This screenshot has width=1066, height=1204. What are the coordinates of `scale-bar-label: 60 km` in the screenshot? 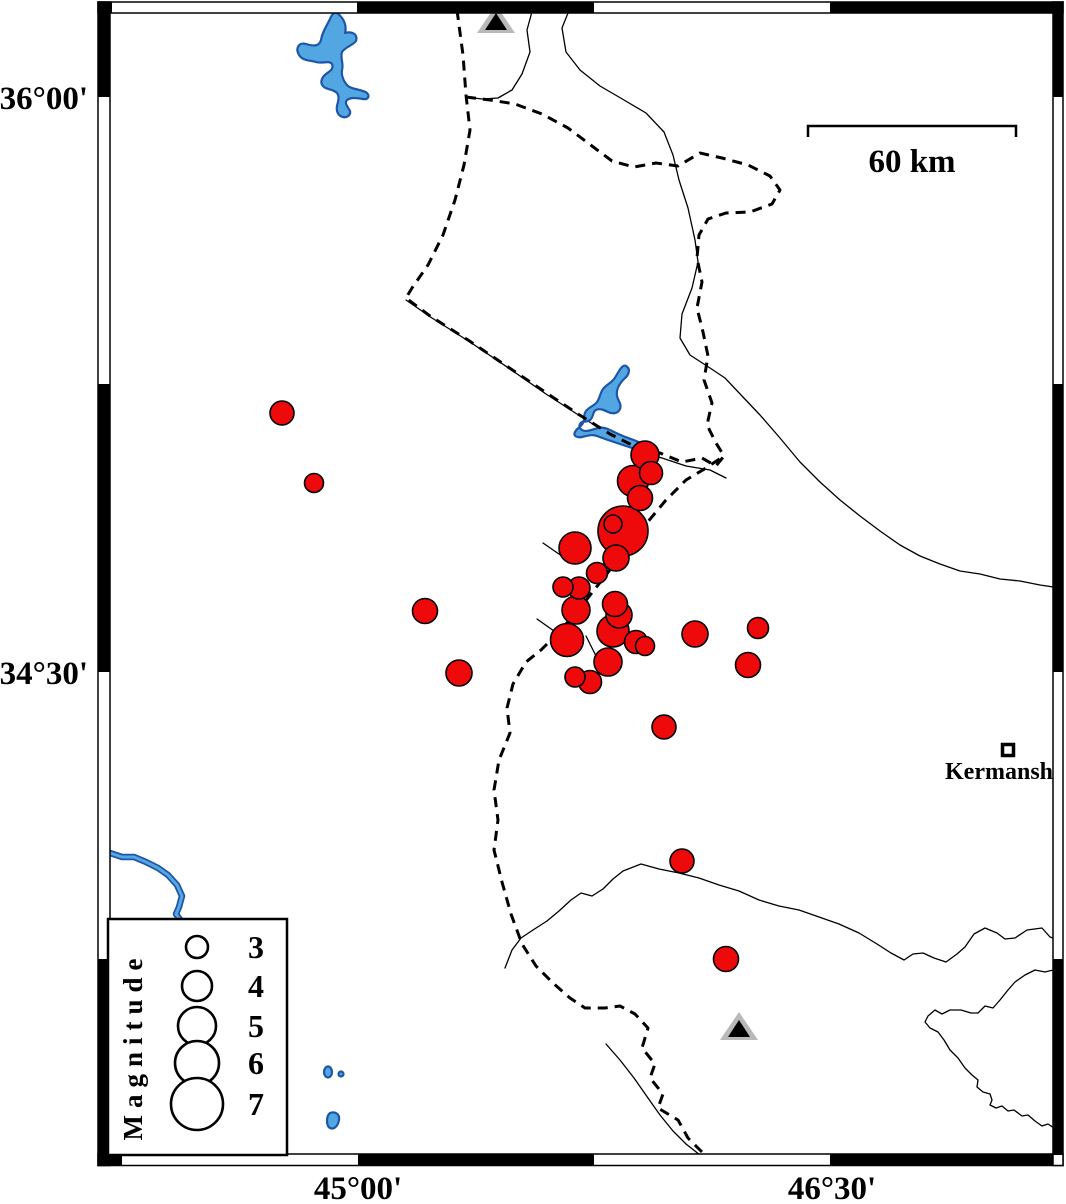 It's located at (911, 162).